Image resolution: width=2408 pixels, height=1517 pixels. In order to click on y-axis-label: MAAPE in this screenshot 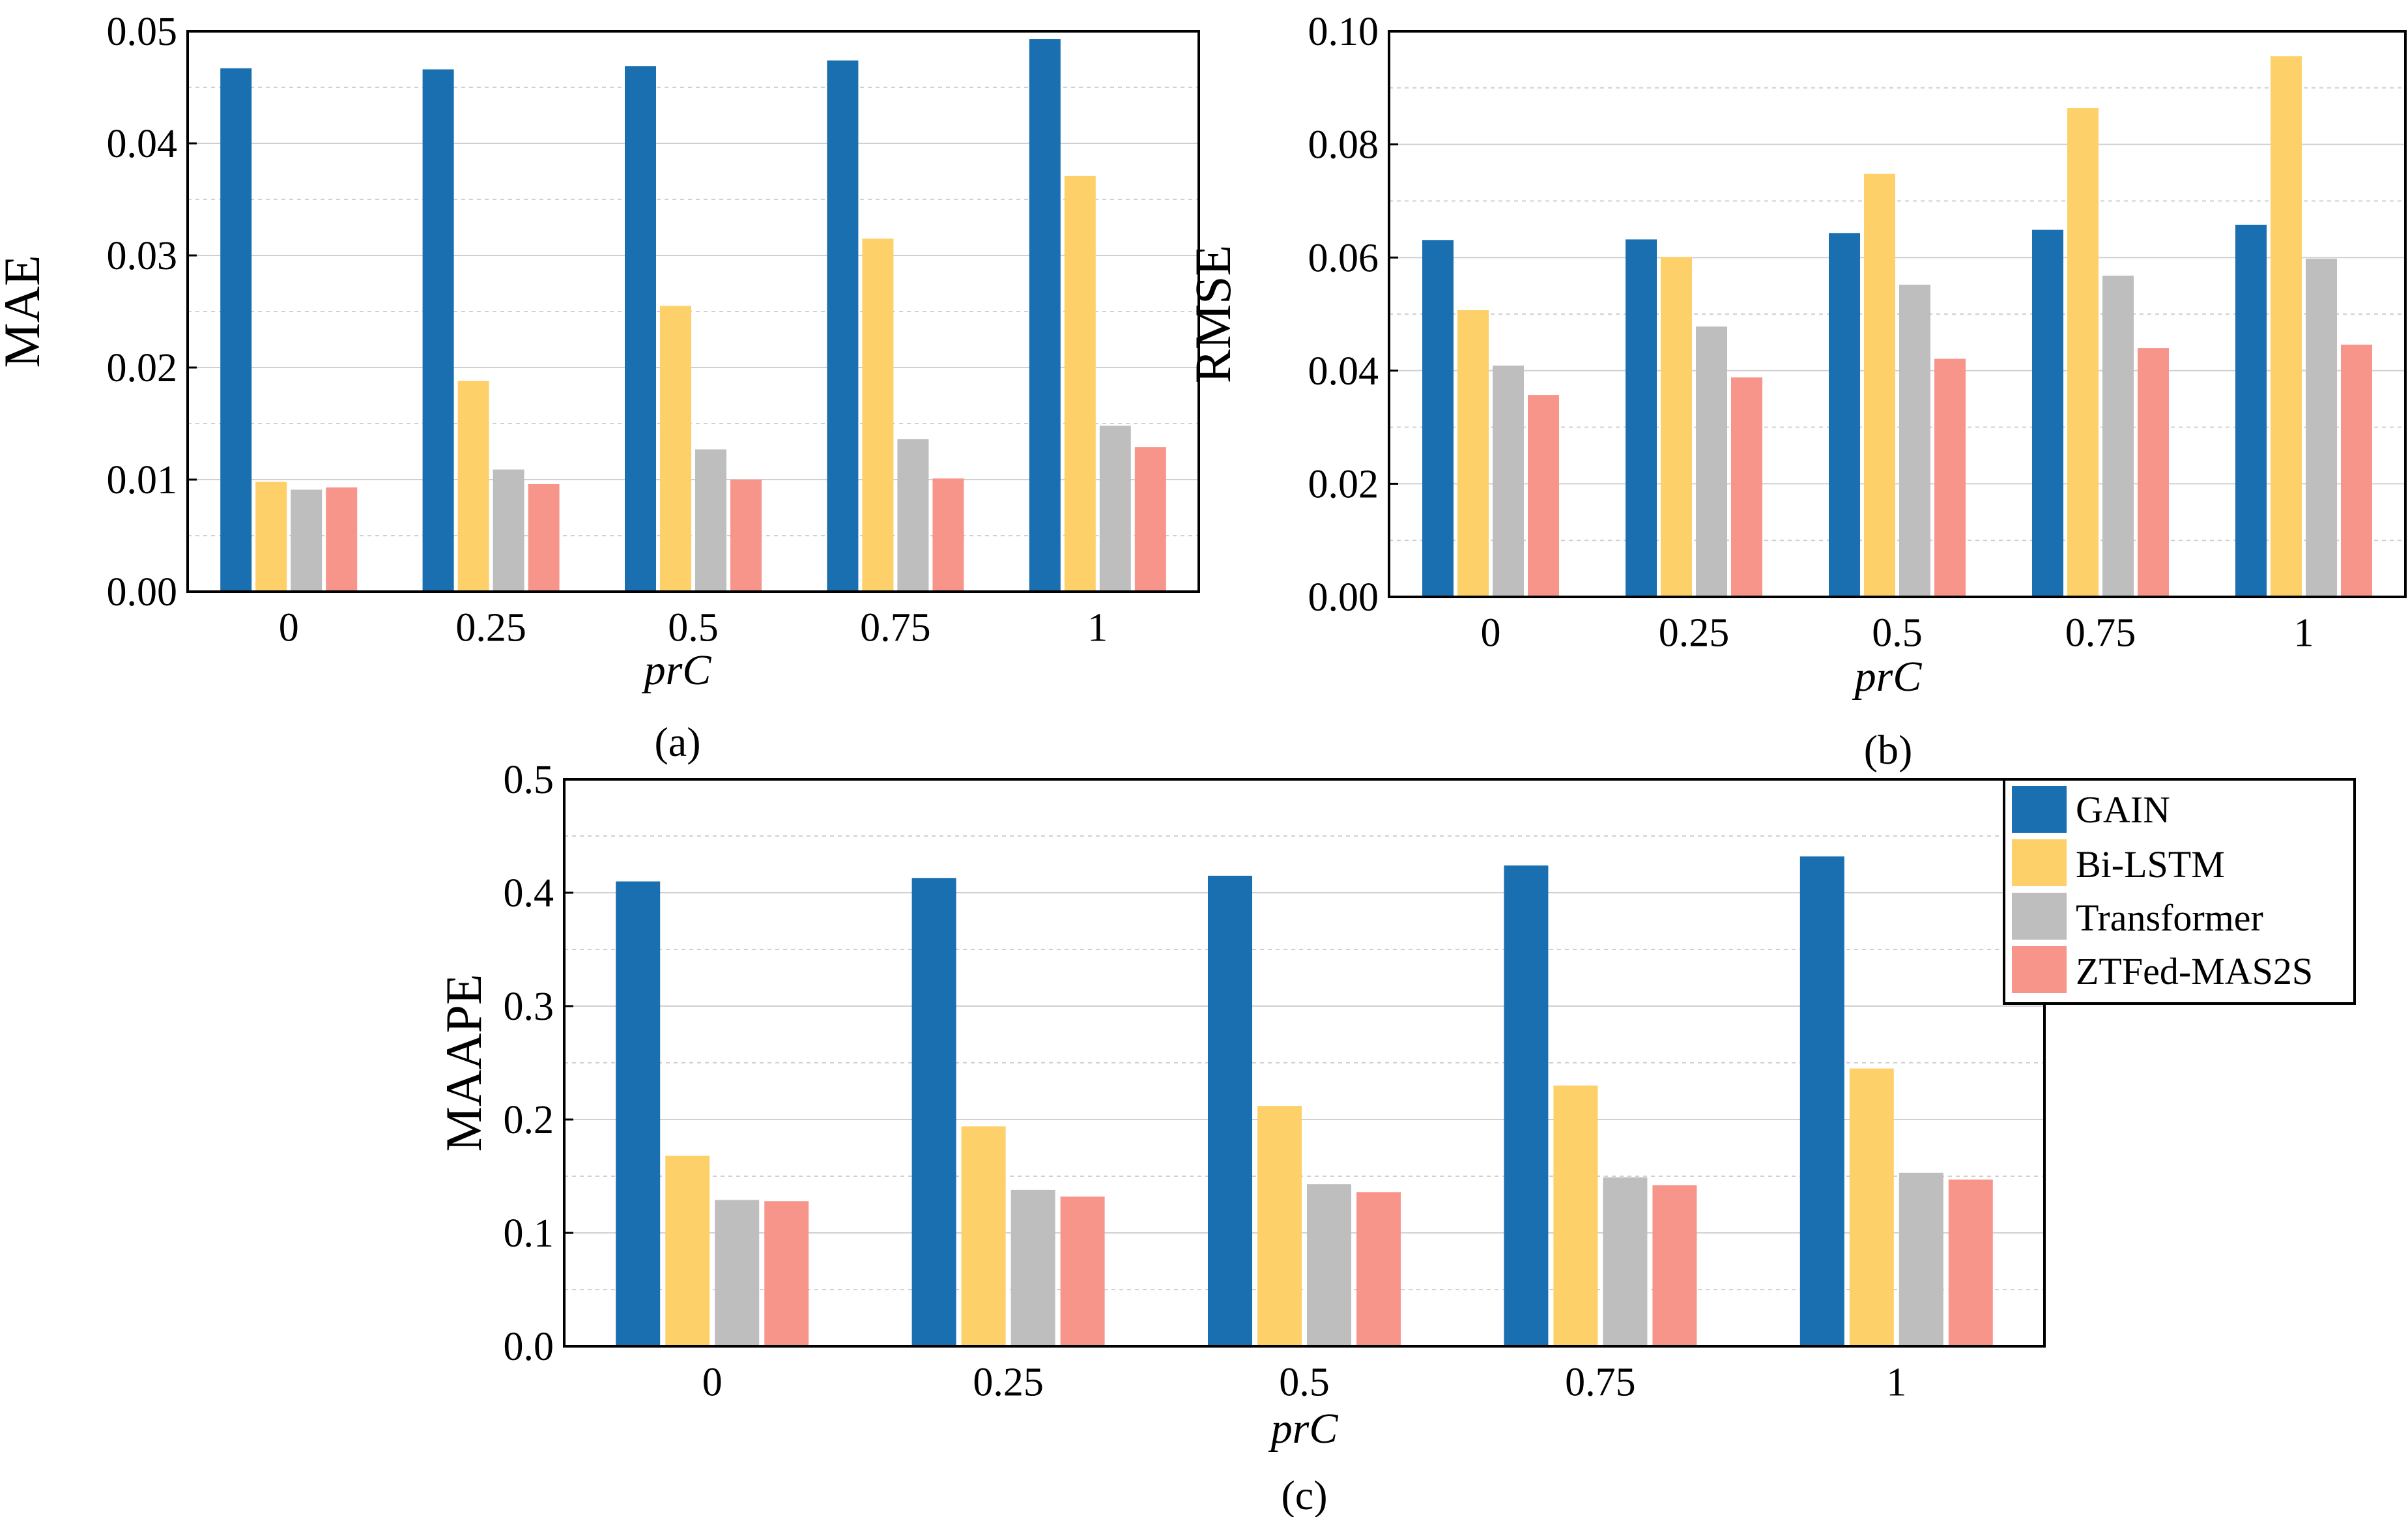, I will do `click(463, 1062)`.